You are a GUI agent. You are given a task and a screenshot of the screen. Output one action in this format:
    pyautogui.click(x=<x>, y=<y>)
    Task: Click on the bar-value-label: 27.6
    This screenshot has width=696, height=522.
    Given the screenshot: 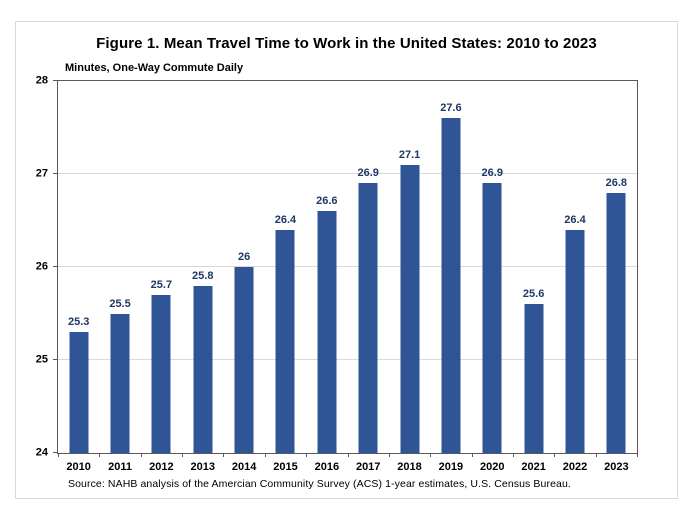 What is the action you would take?
    pyautogui.click(x=451, y=108)
    